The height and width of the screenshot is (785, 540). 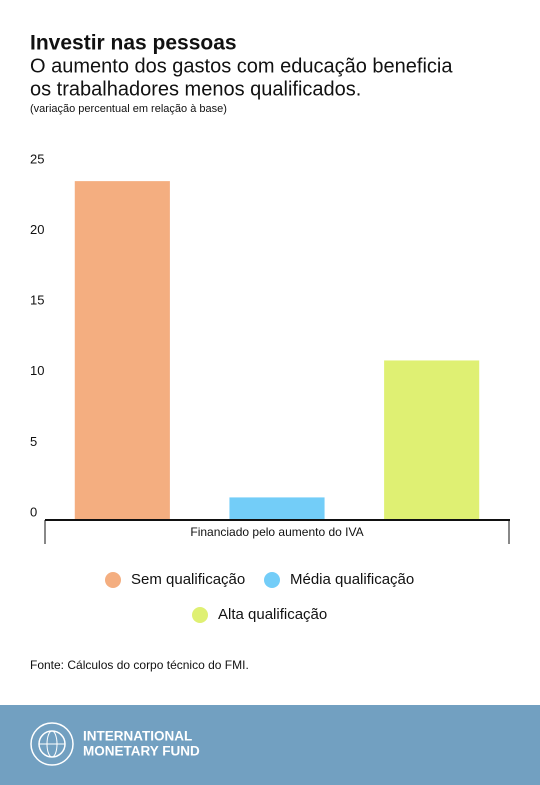 What do you see at coordinates (137, 736) in the screenshot?
I see `footer-text: INTERNATIONAL` at bounding box center [137, 736].